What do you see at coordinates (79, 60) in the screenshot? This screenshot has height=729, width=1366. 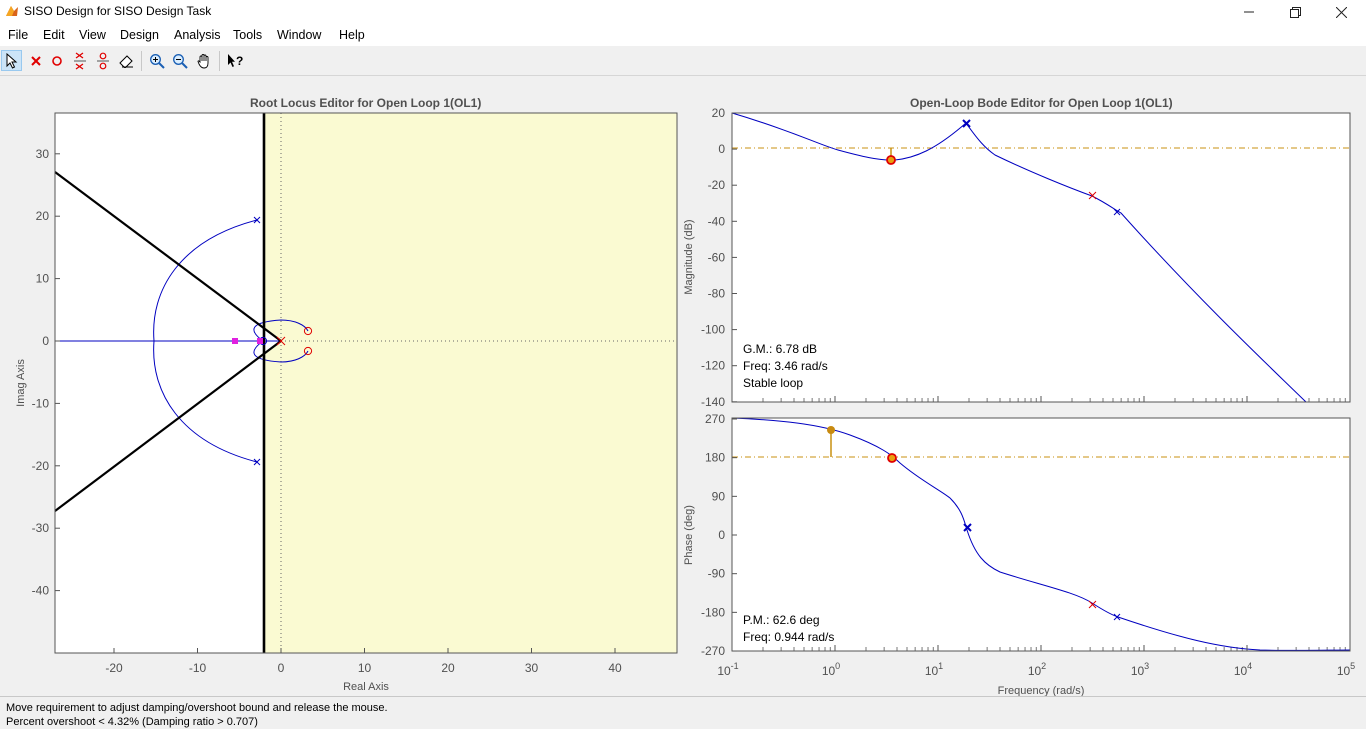 I see `add-complex-pole-button` at bounding box center [79, 60].